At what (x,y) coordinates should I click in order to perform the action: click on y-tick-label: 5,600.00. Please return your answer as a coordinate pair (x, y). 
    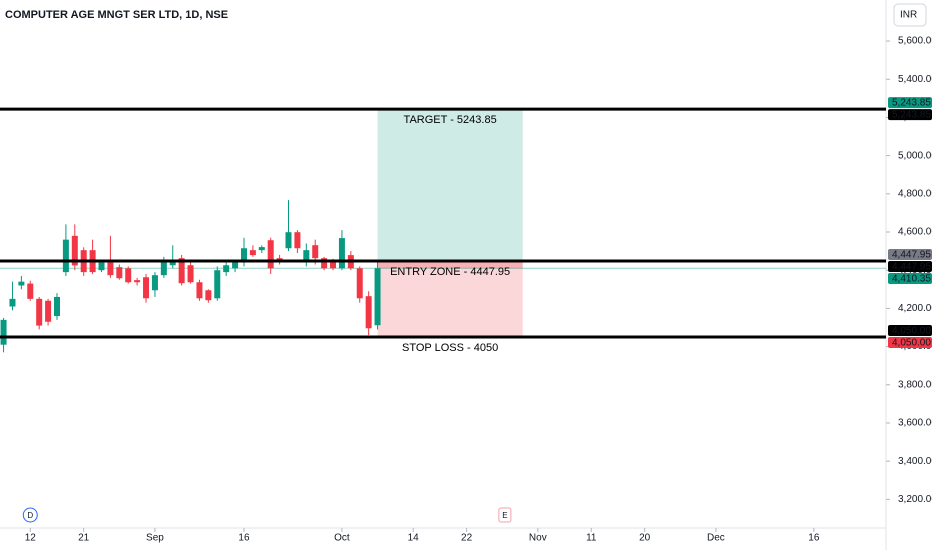
    Looking at the image, I should click on (915, 41).